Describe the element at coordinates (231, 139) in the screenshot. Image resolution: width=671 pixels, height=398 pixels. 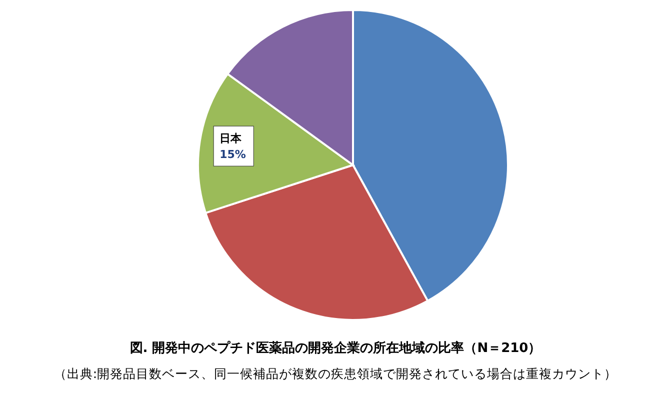
I see `slice-label: 日本` at that location.